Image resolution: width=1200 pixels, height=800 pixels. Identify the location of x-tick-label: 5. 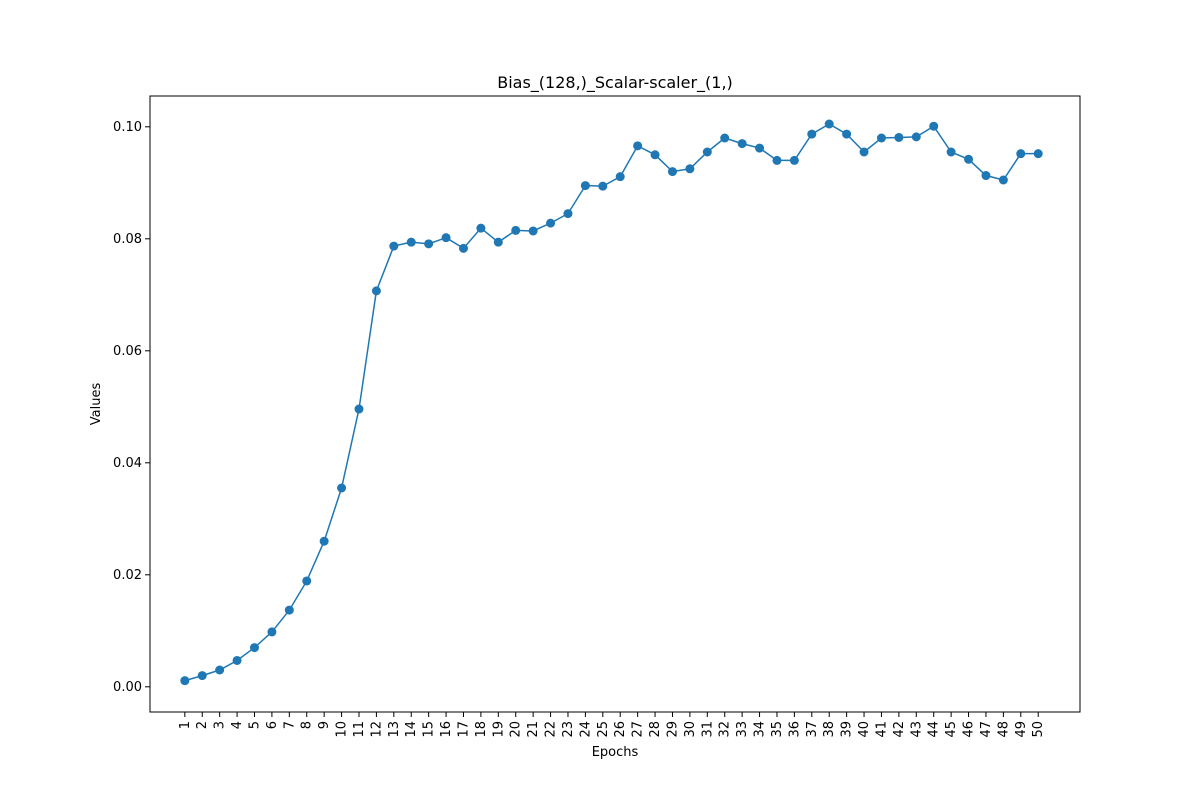
(254, 725).